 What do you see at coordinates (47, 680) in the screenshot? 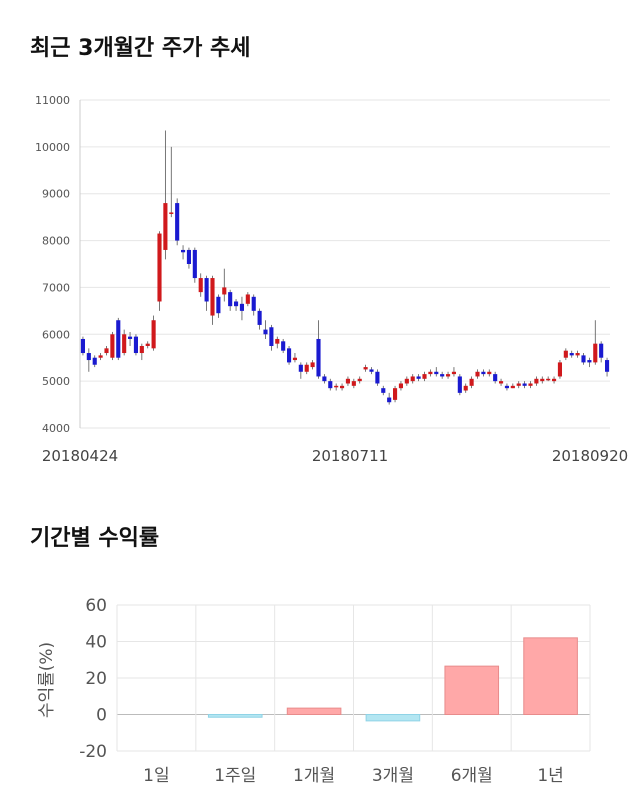
I see `returns-y-axis-label: 수익률(%)` at bounding box center [47, 680].